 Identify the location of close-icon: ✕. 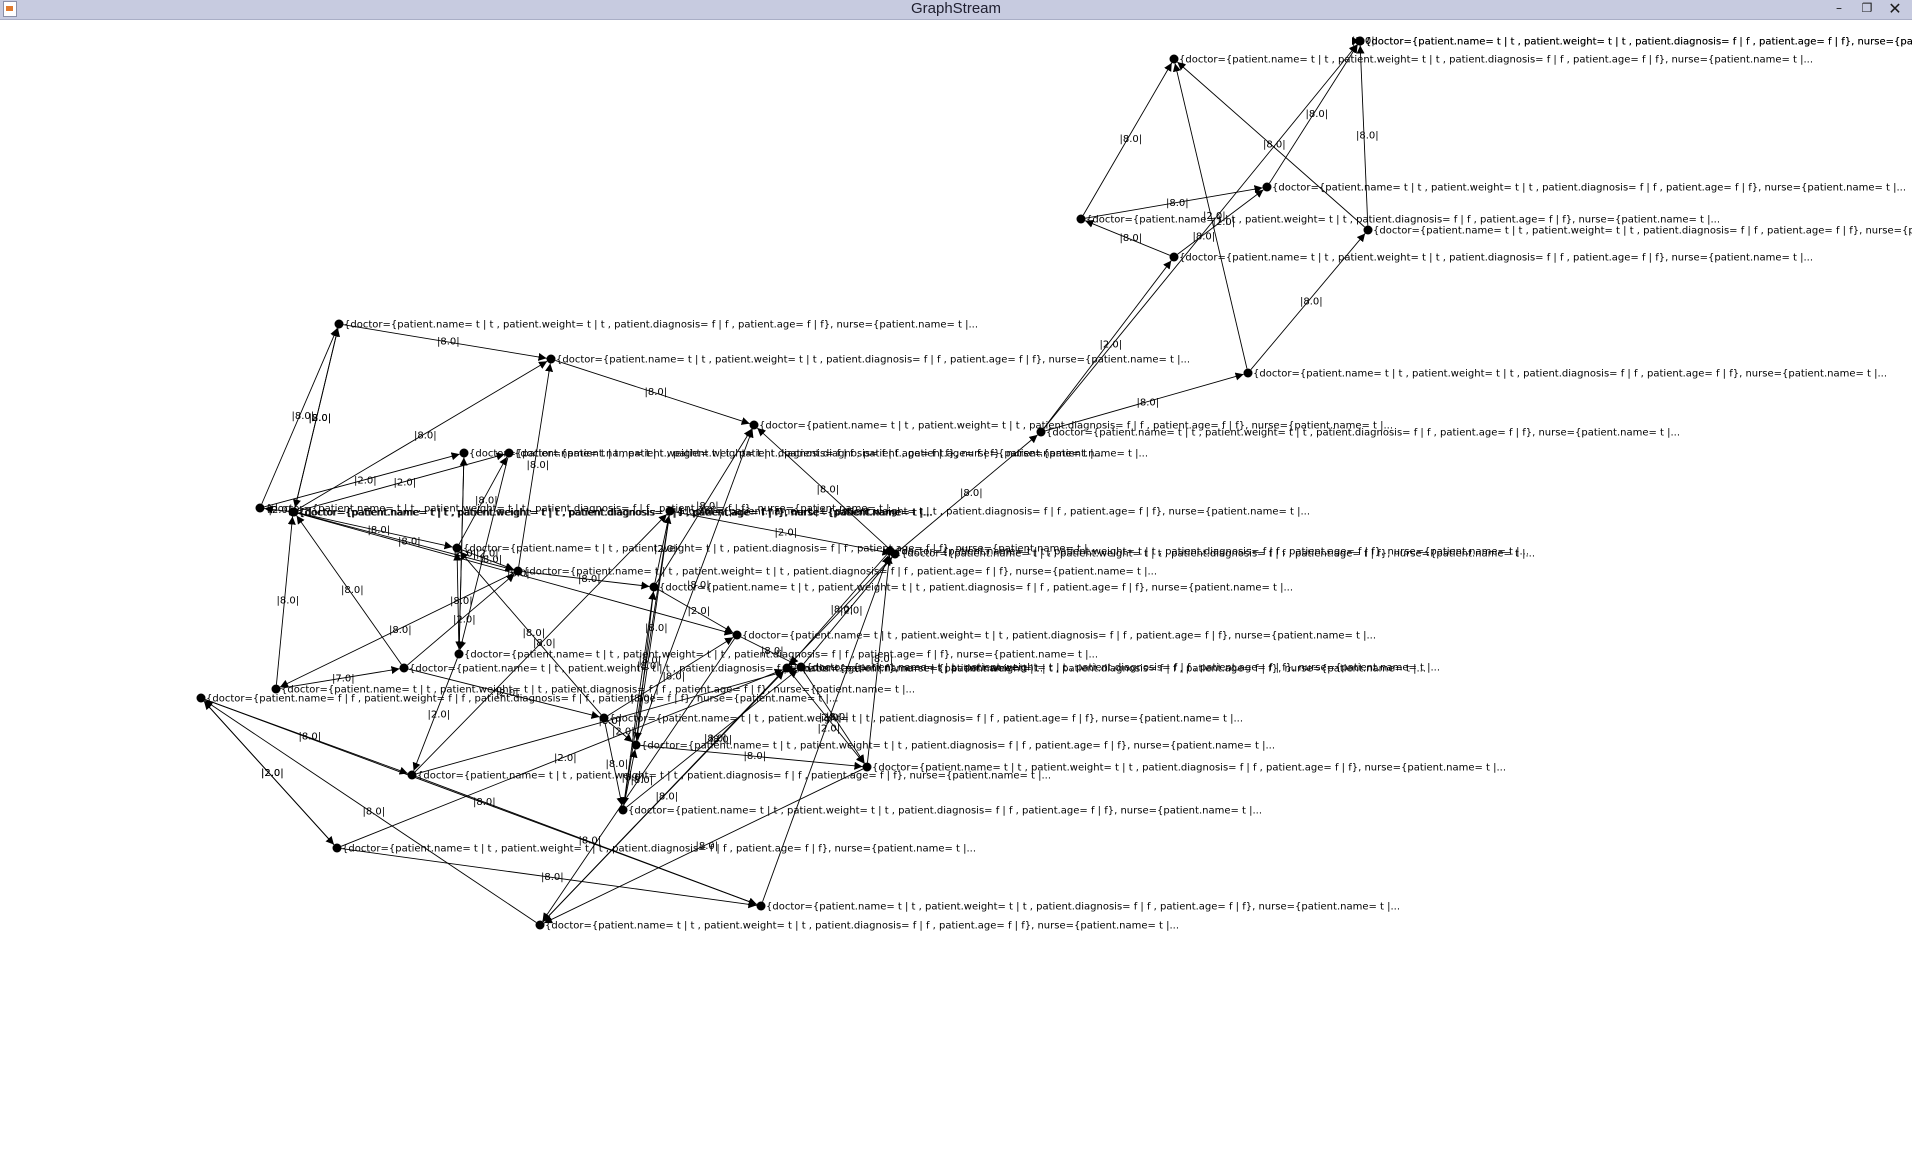
(1895, 9).